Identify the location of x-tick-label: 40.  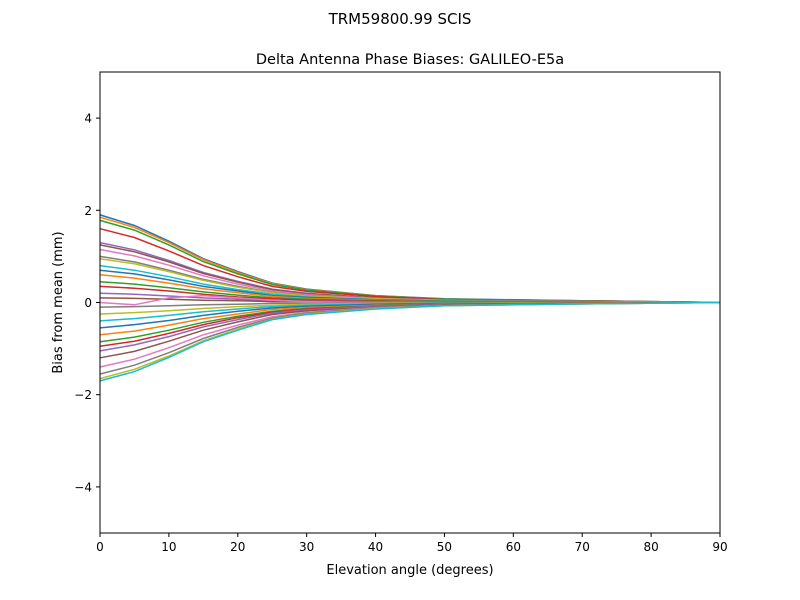
(375, 547).